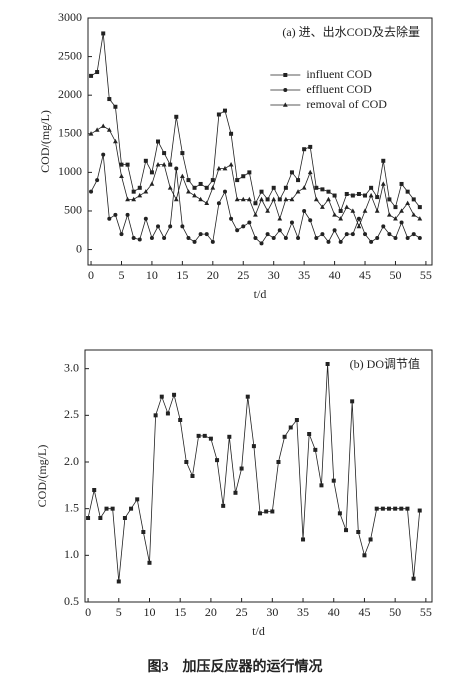  What do you see at coordinates (346, 104) in the screenshot?
I see `legend-label: removal of COD` at bounding box center [346, 104].